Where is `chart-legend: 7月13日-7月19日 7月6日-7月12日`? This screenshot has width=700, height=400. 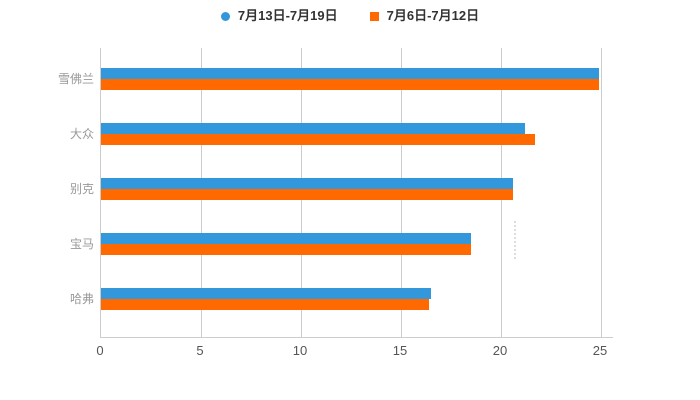 chart-legend: 7月13日-7月19日 7月6日-7月12日 is located at coordinates (350, 16).